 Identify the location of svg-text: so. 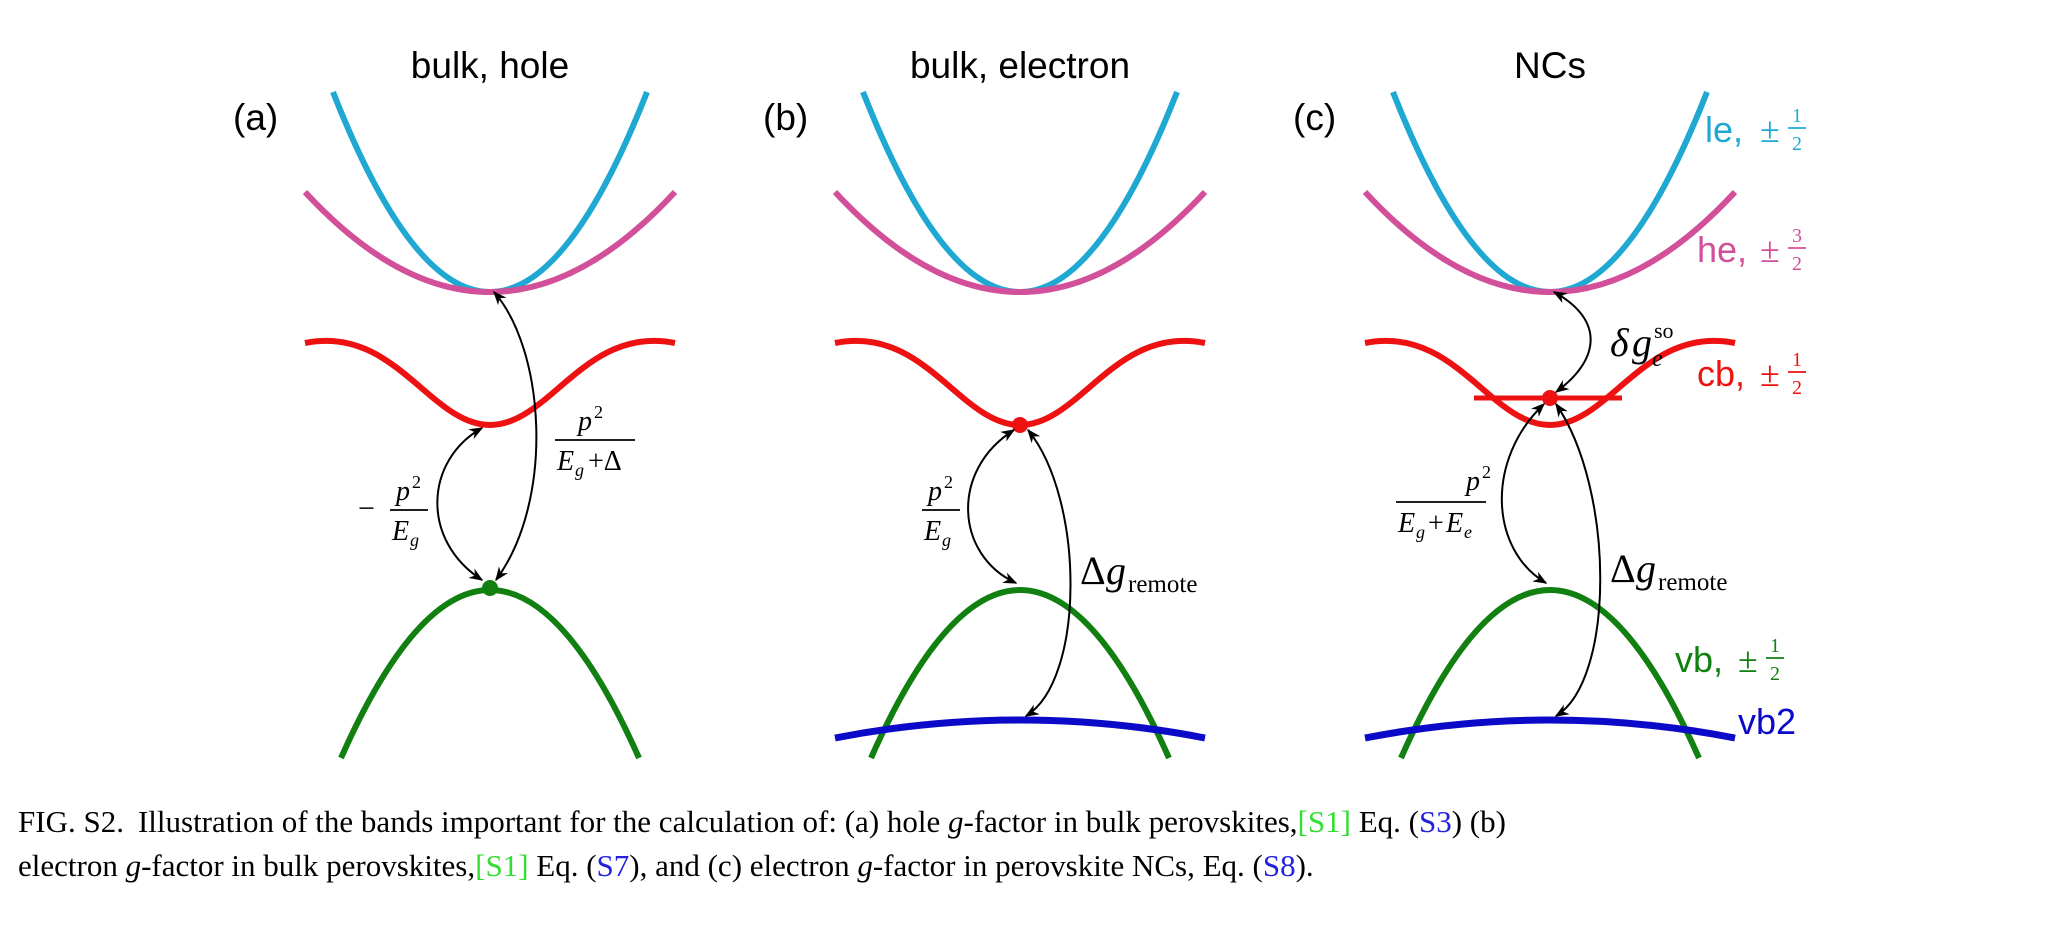
(1664, 330).